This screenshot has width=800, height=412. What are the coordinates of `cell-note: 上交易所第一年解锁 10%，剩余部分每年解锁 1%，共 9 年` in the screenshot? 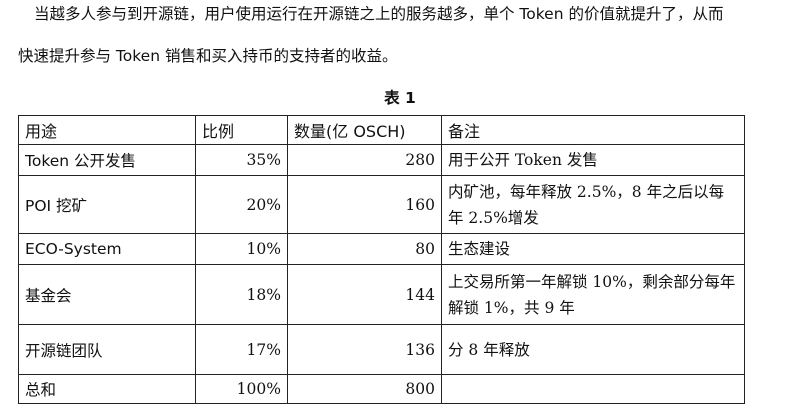 It's located at (593, 294).